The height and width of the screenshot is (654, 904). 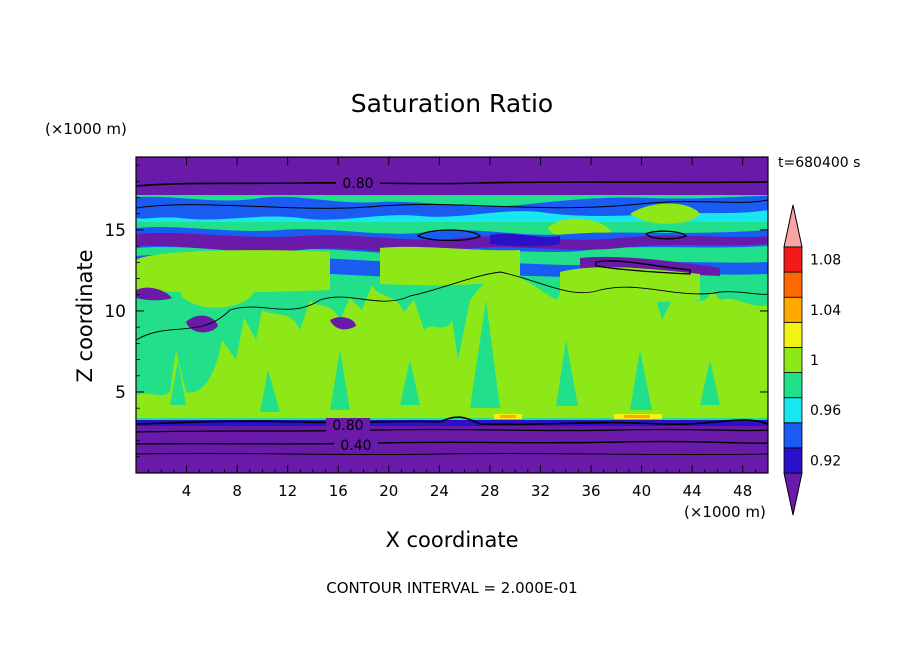 What do you see at coordinates (630, 284) in the screenshot?
I see `field-lime-right` at bounding box center [630, 284].